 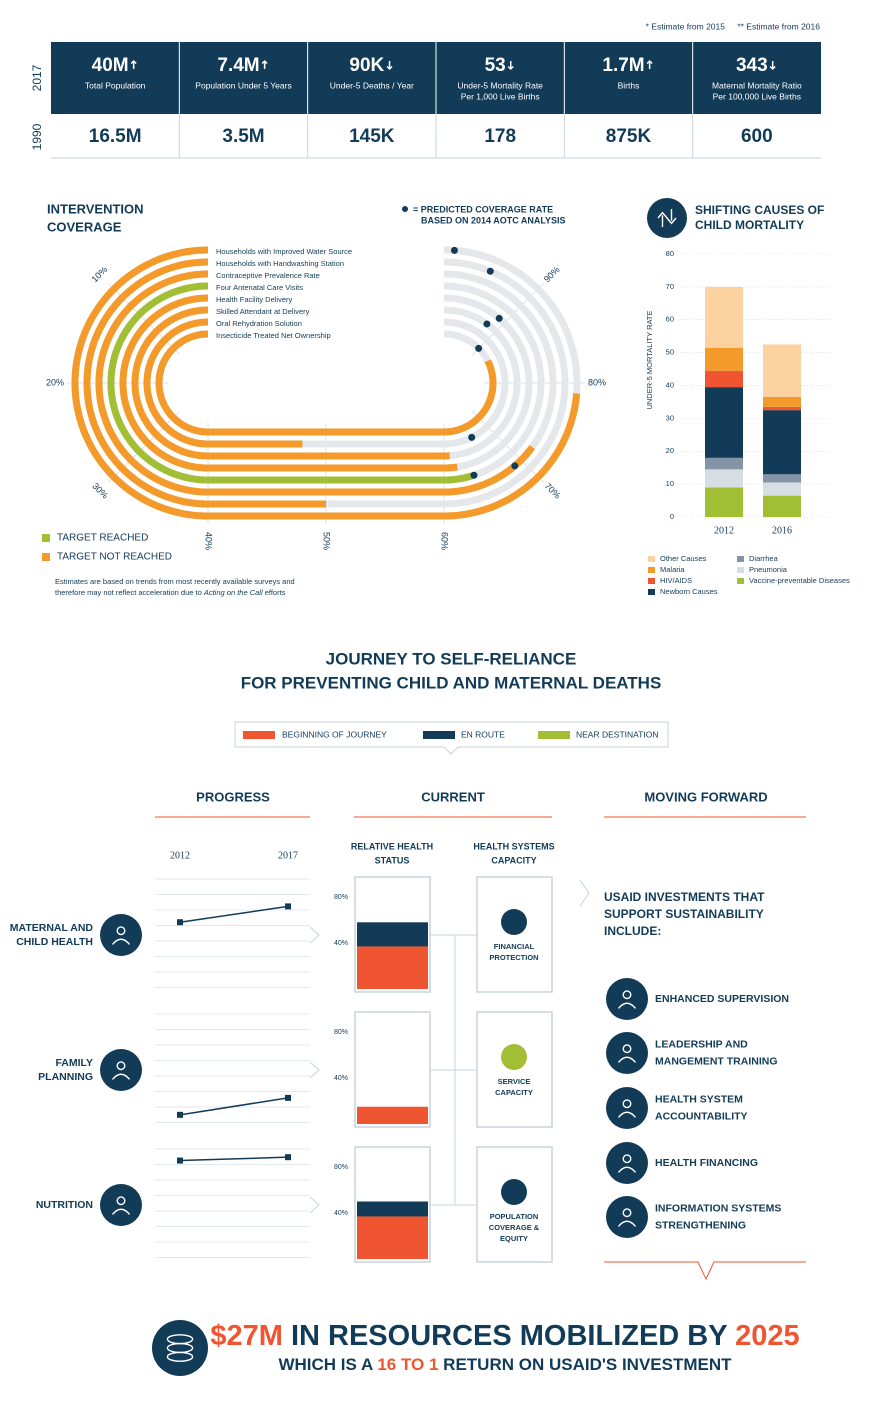 I want to click on status-tick-label: 40%, so click(x=341, y=1213).